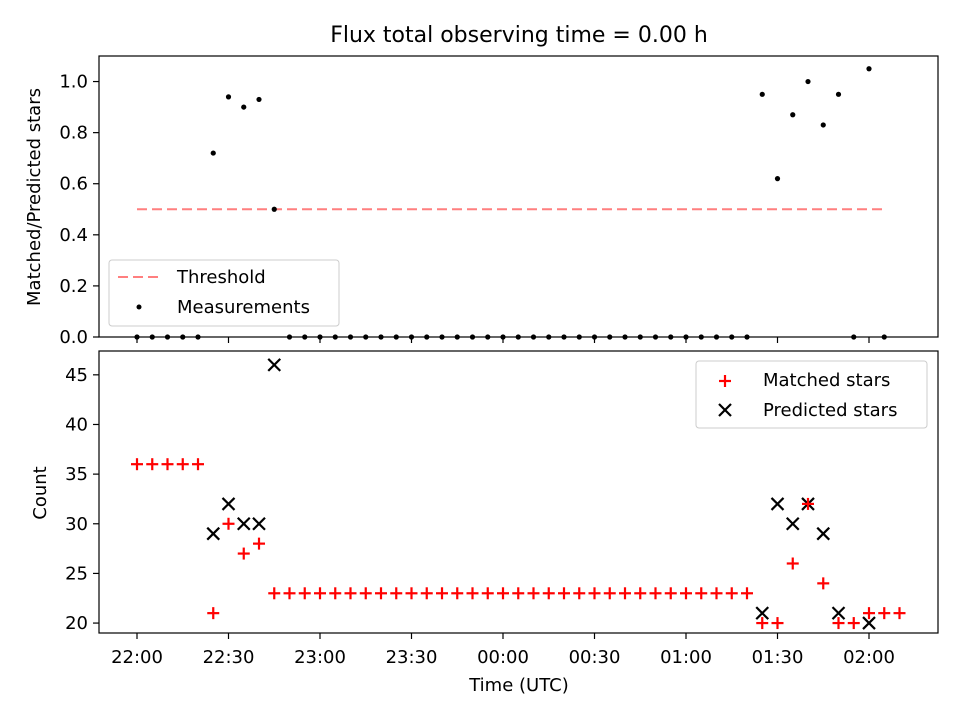 This screenshot has height=720, width=960. What do you see at coordinates (725, 410) in the screenshot?
I see `legend-predicted-swatch` at bounding box center [725, 410].